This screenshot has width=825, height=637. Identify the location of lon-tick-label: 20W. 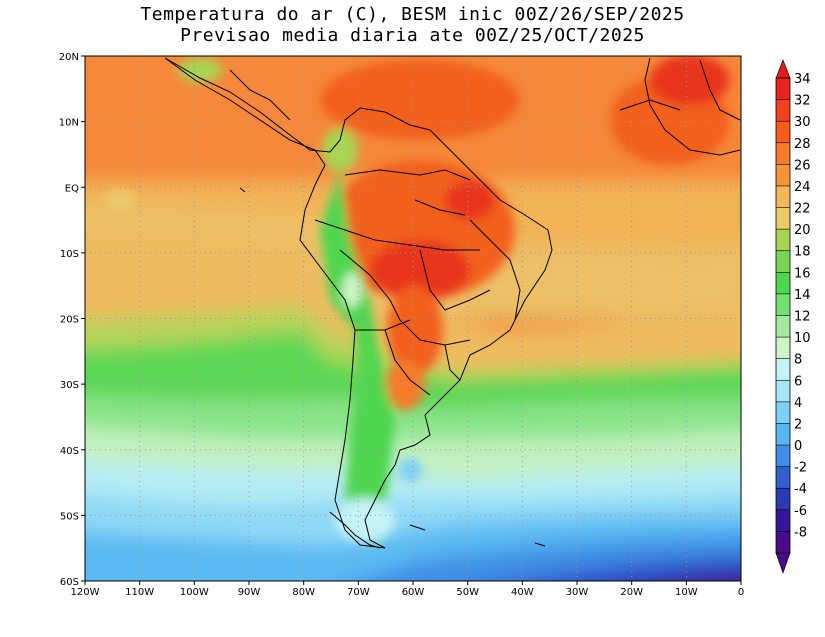
(631, 592).